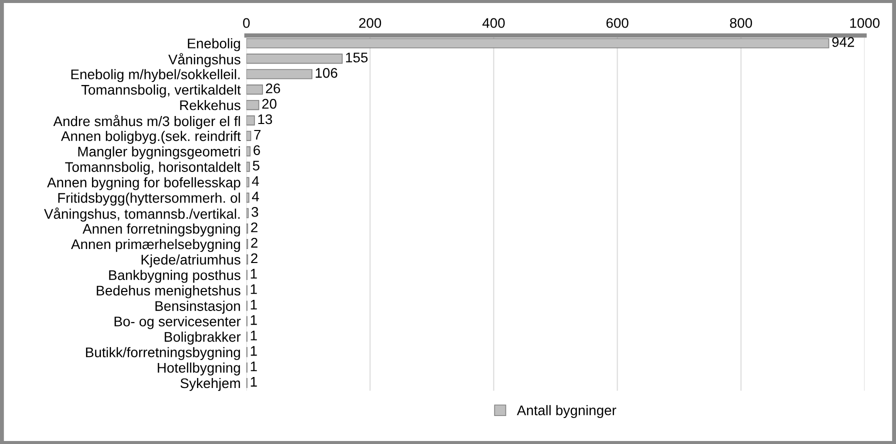  Describe the element at coordinates (163, 353) in the screenshot. I see `y-tick-label: Butikk/forretningsbygning` at that location.